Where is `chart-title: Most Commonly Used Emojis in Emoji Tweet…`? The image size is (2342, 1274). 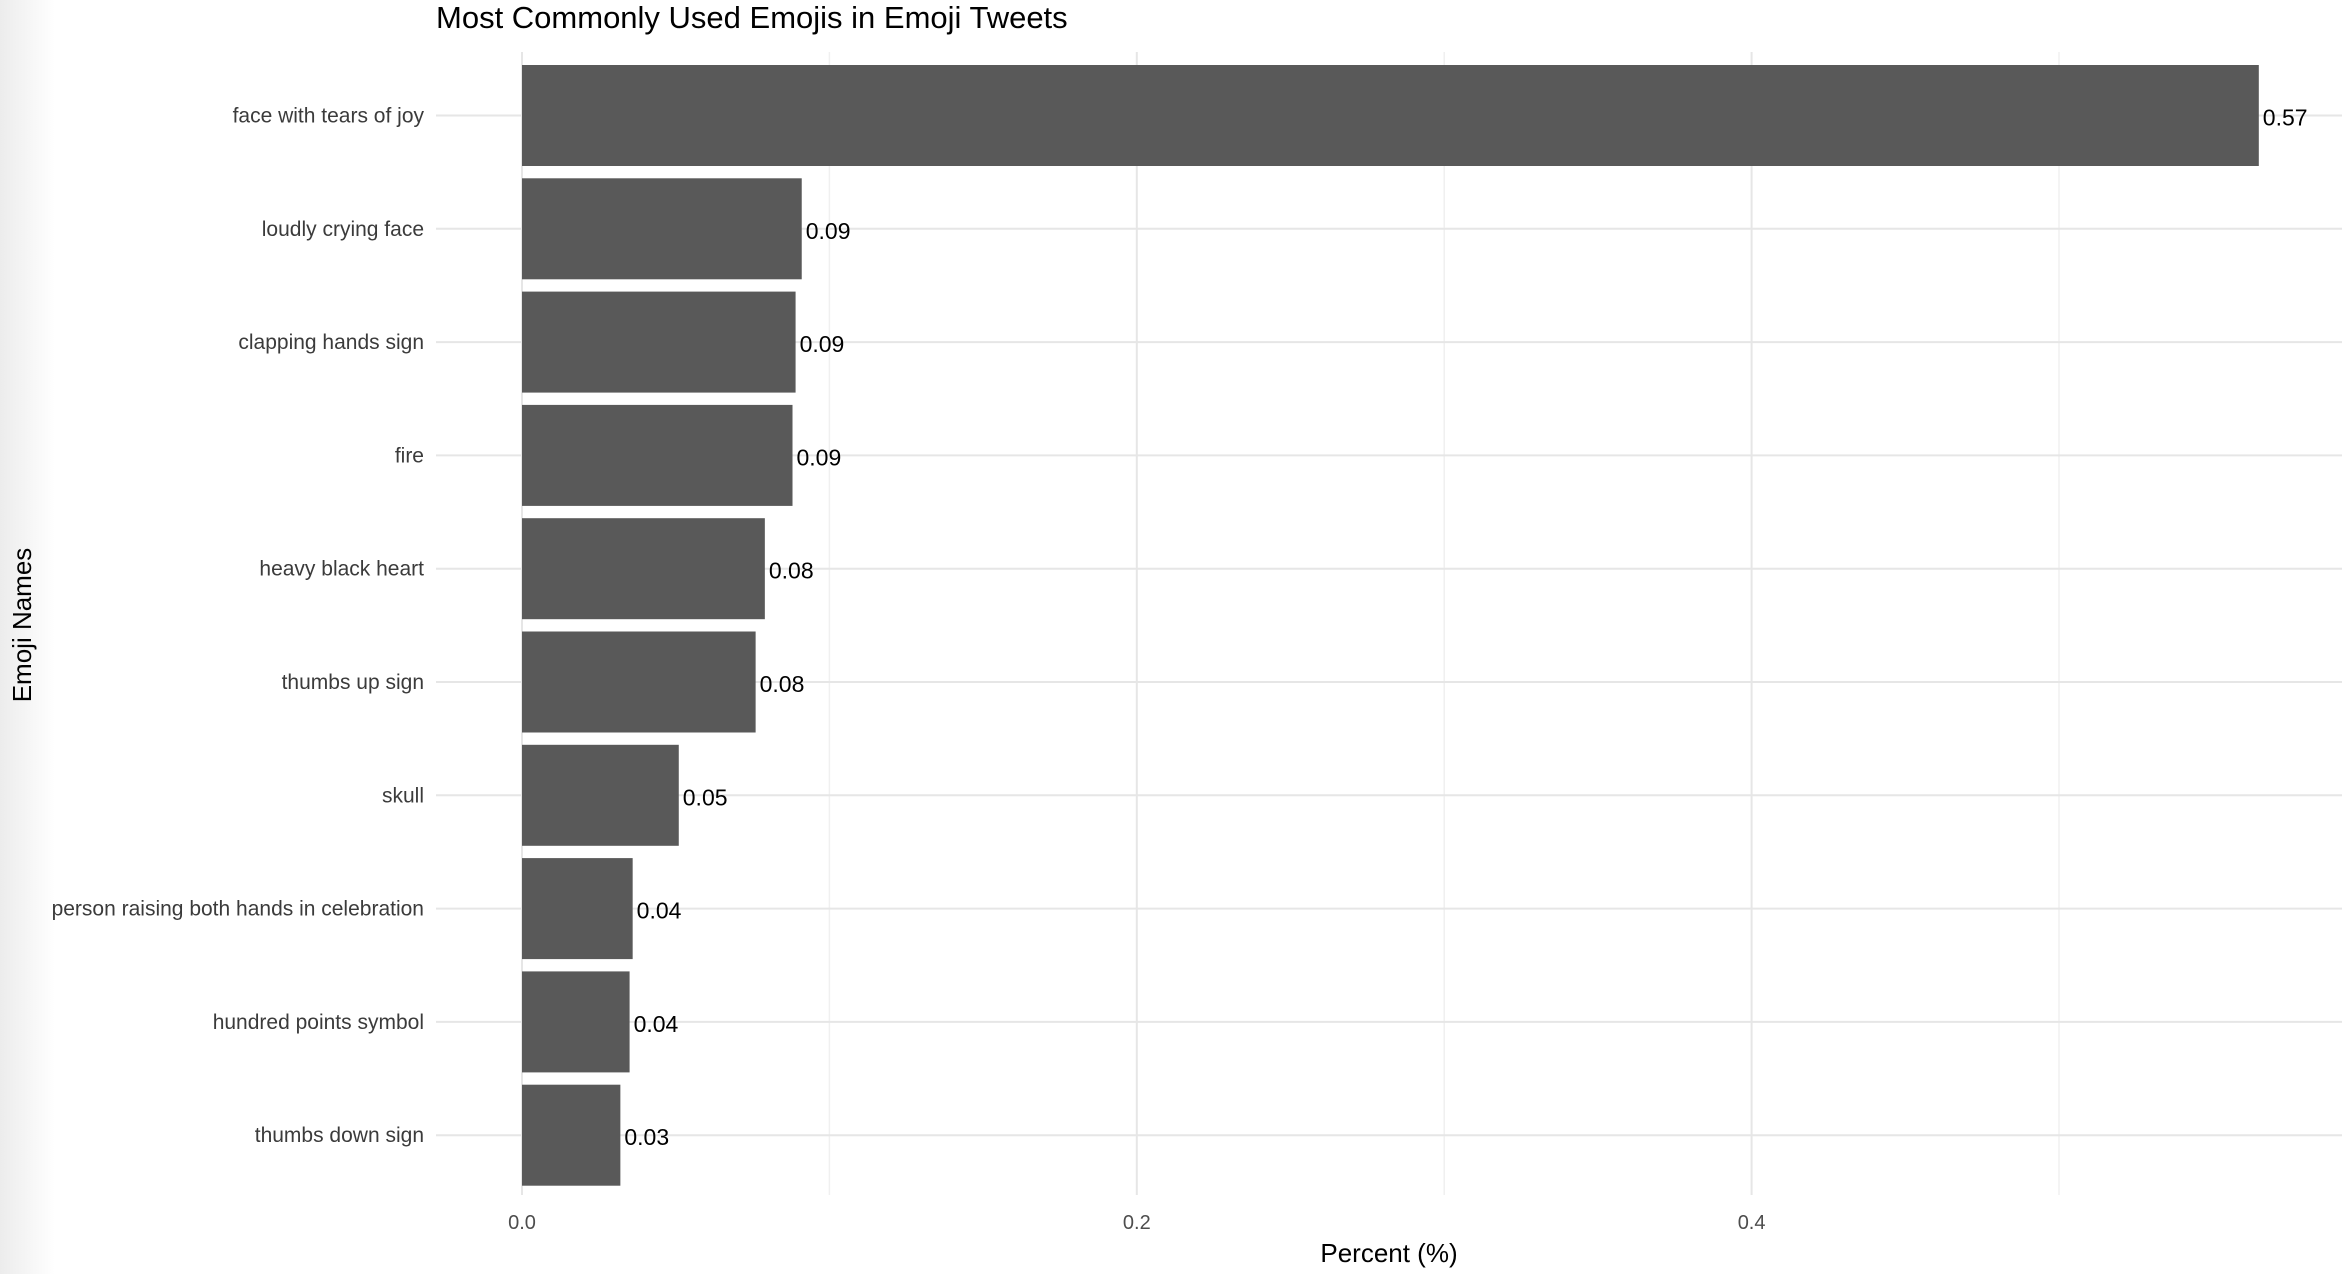
chart-title: Most Commonly Used Emojis in Emoji Tweet… is located at coordinates (752, 17).